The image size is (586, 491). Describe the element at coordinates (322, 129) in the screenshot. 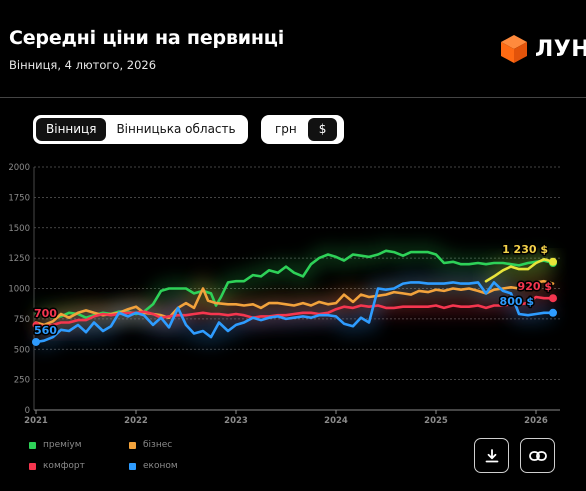

I see `currency-option-usd: $` at that location.